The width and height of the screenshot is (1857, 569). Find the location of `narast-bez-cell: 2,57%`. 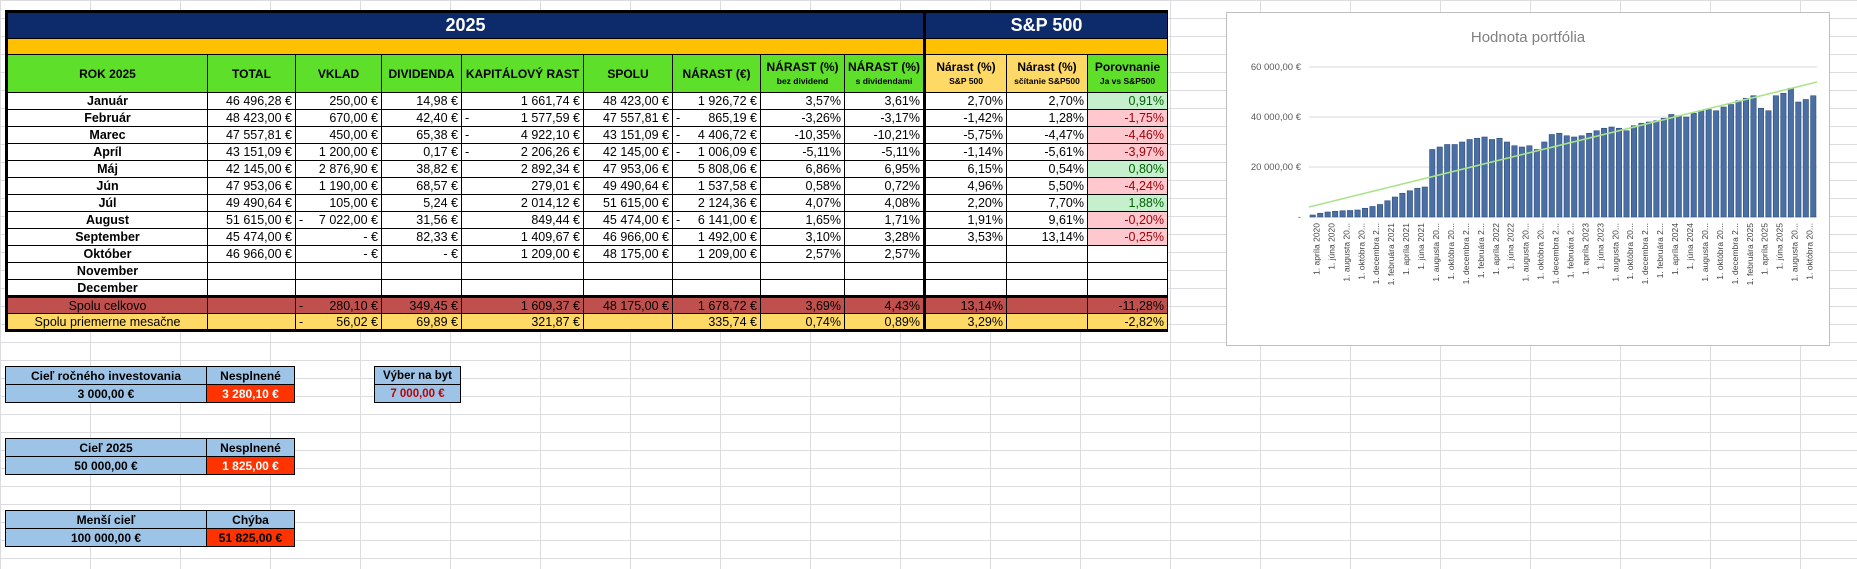

narast-bez-cell: 2,57% is located at coordinates (802, 254).